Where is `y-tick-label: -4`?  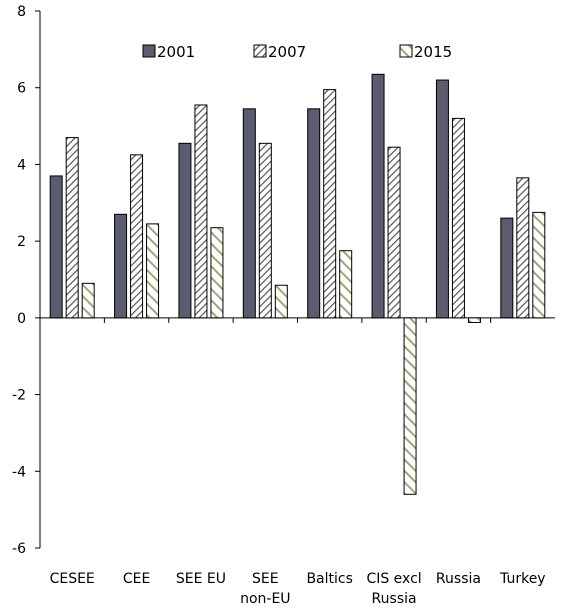 y-tick-label: -4 is located at coordinates (19, 472).